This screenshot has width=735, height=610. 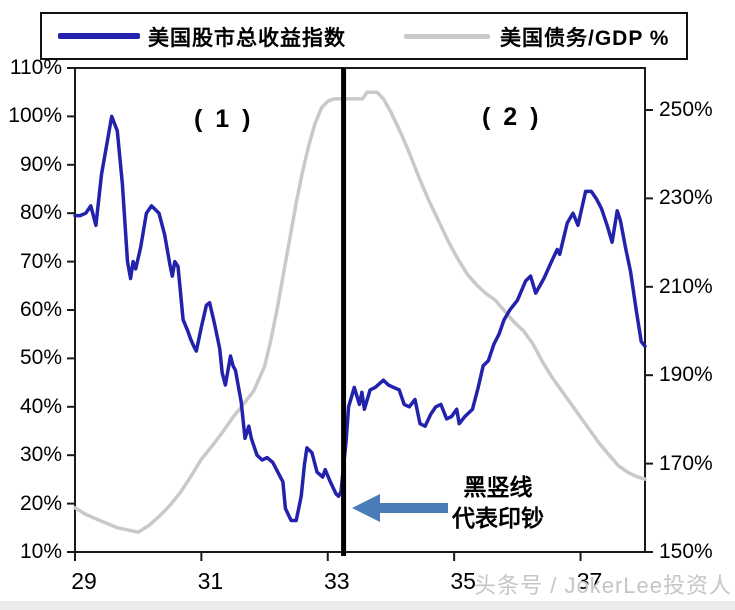 What do you see at coordinates (367, 605) in the screenshot?
I see `bottom-band` at bounding box center [367, 605].